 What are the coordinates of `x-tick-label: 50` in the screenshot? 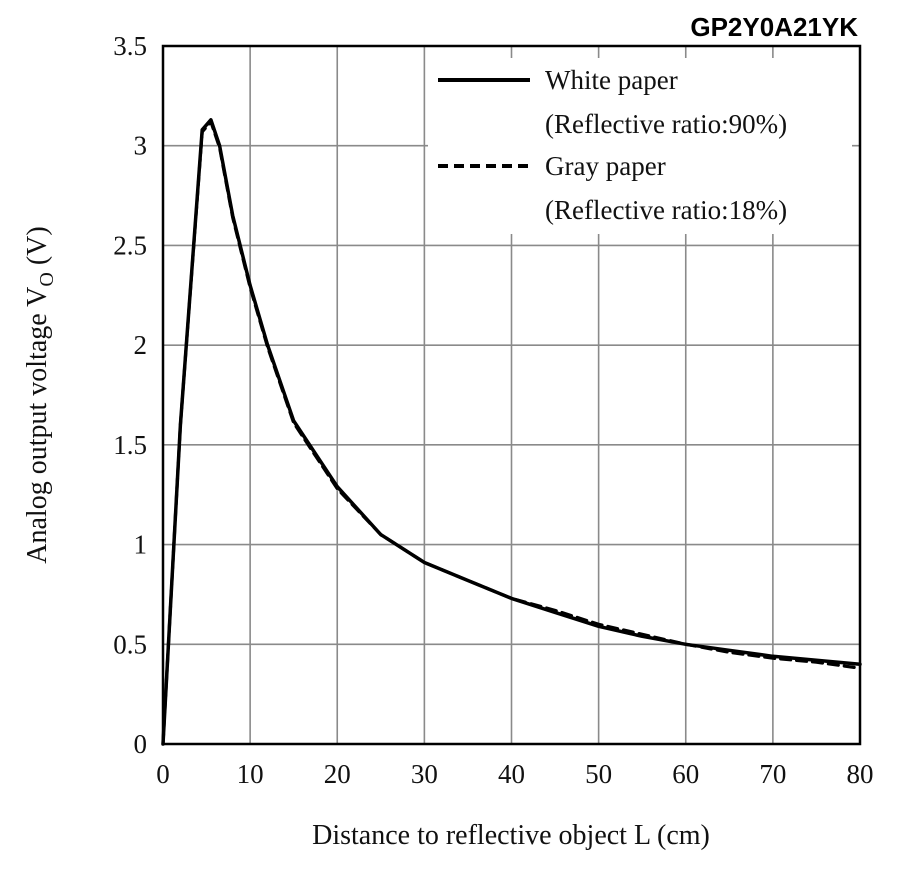 It's located at (598, 774).